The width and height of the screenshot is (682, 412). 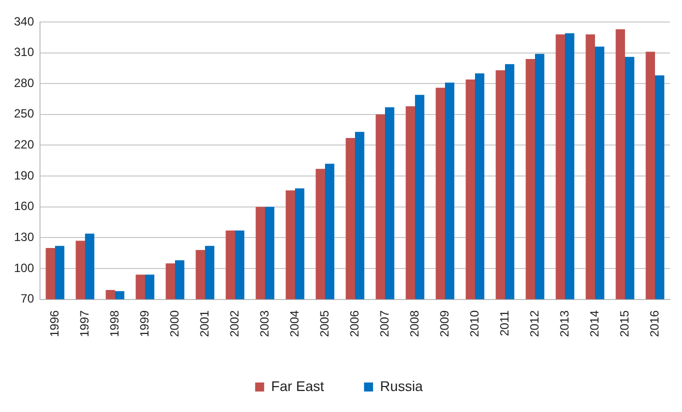 I want to click on x-tick-label: 1998, so click(x=114, y=324).